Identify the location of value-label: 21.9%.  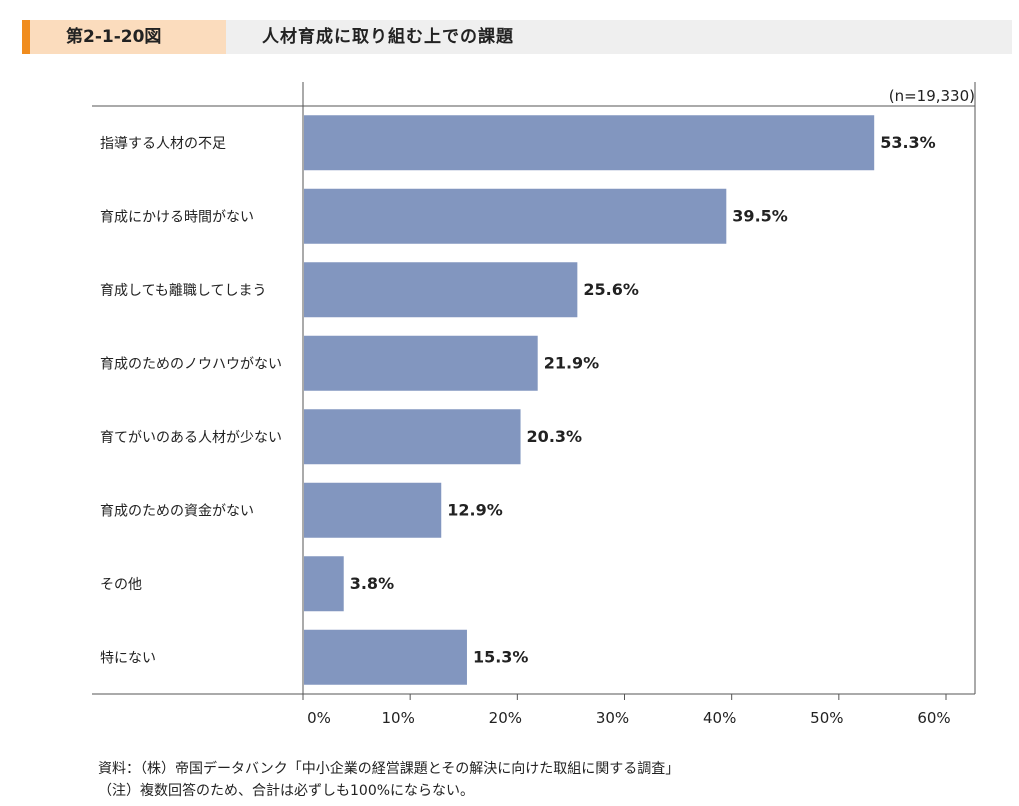
(572, 362).